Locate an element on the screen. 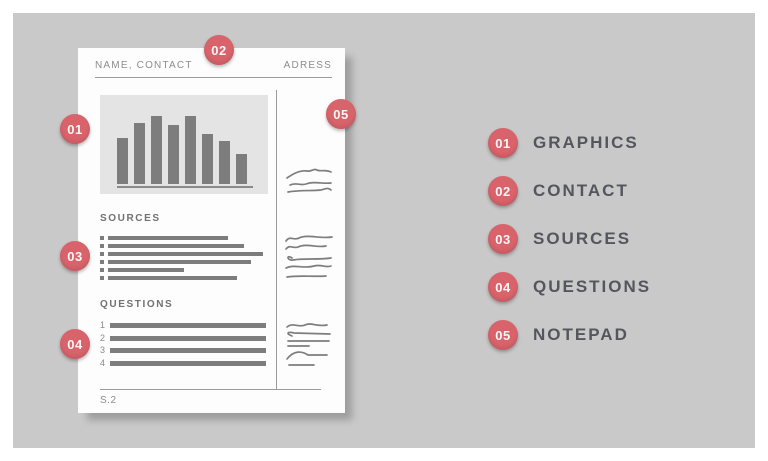 This screenshot has width=768, height=461. legend-label: NOTEPAD is located at coordinates (581, 334).